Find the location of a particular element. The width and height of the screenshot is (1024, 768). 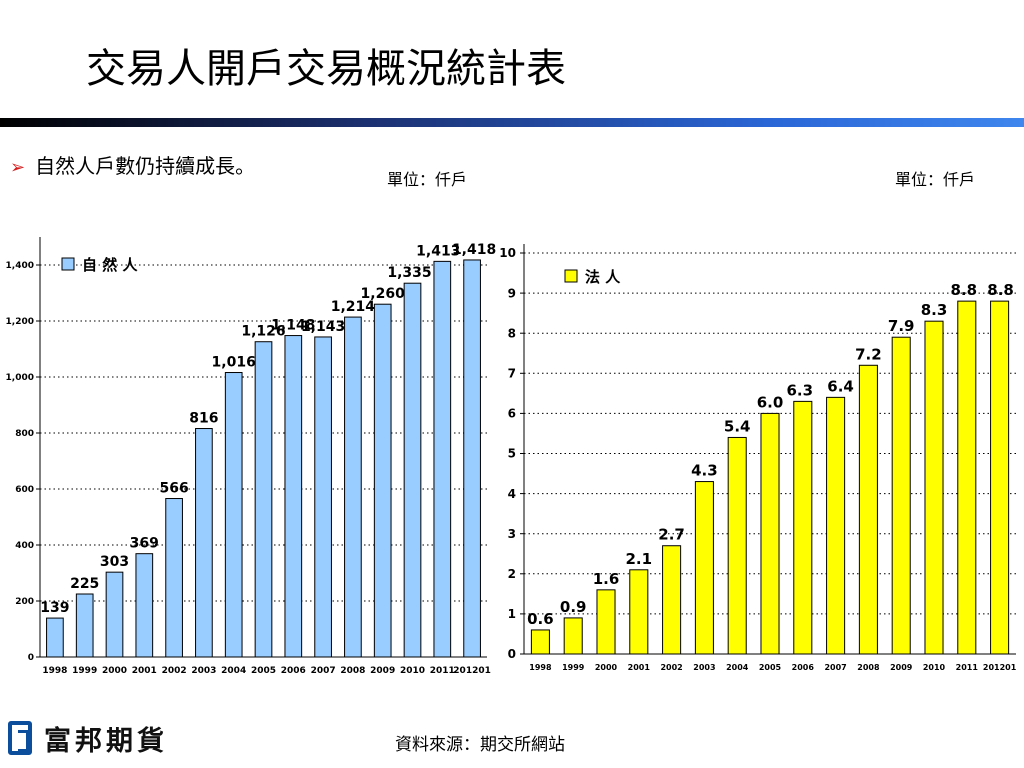

data-label: 0.6 is located at coordinates (540, 619).